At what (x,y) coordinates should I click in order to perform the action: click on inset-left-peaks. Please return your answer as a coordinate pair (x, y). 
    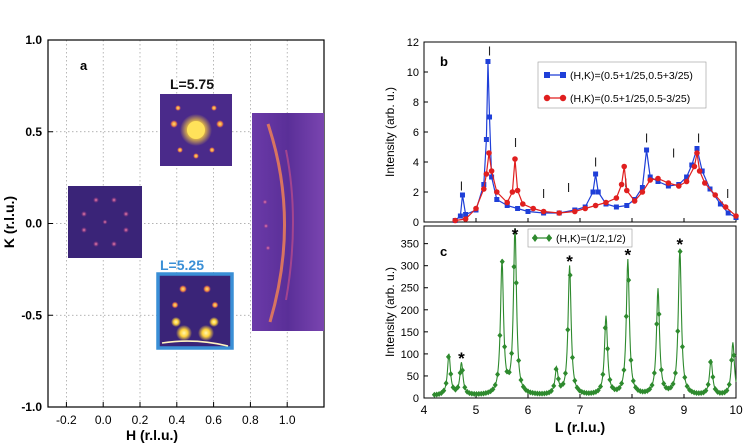
    Looking at the image, I should click on (105, 222).